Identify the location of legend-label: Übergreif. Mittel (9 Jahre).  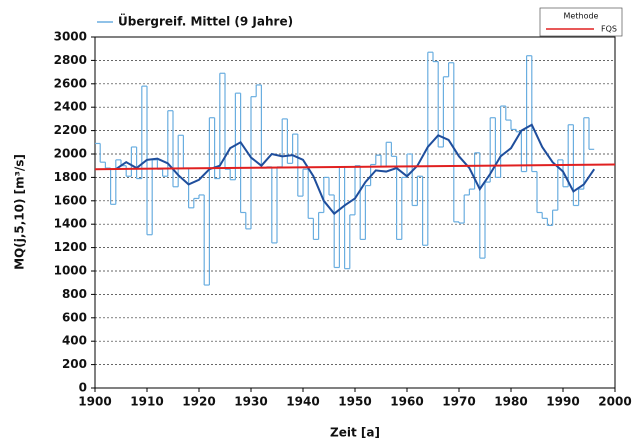
(205, 21).